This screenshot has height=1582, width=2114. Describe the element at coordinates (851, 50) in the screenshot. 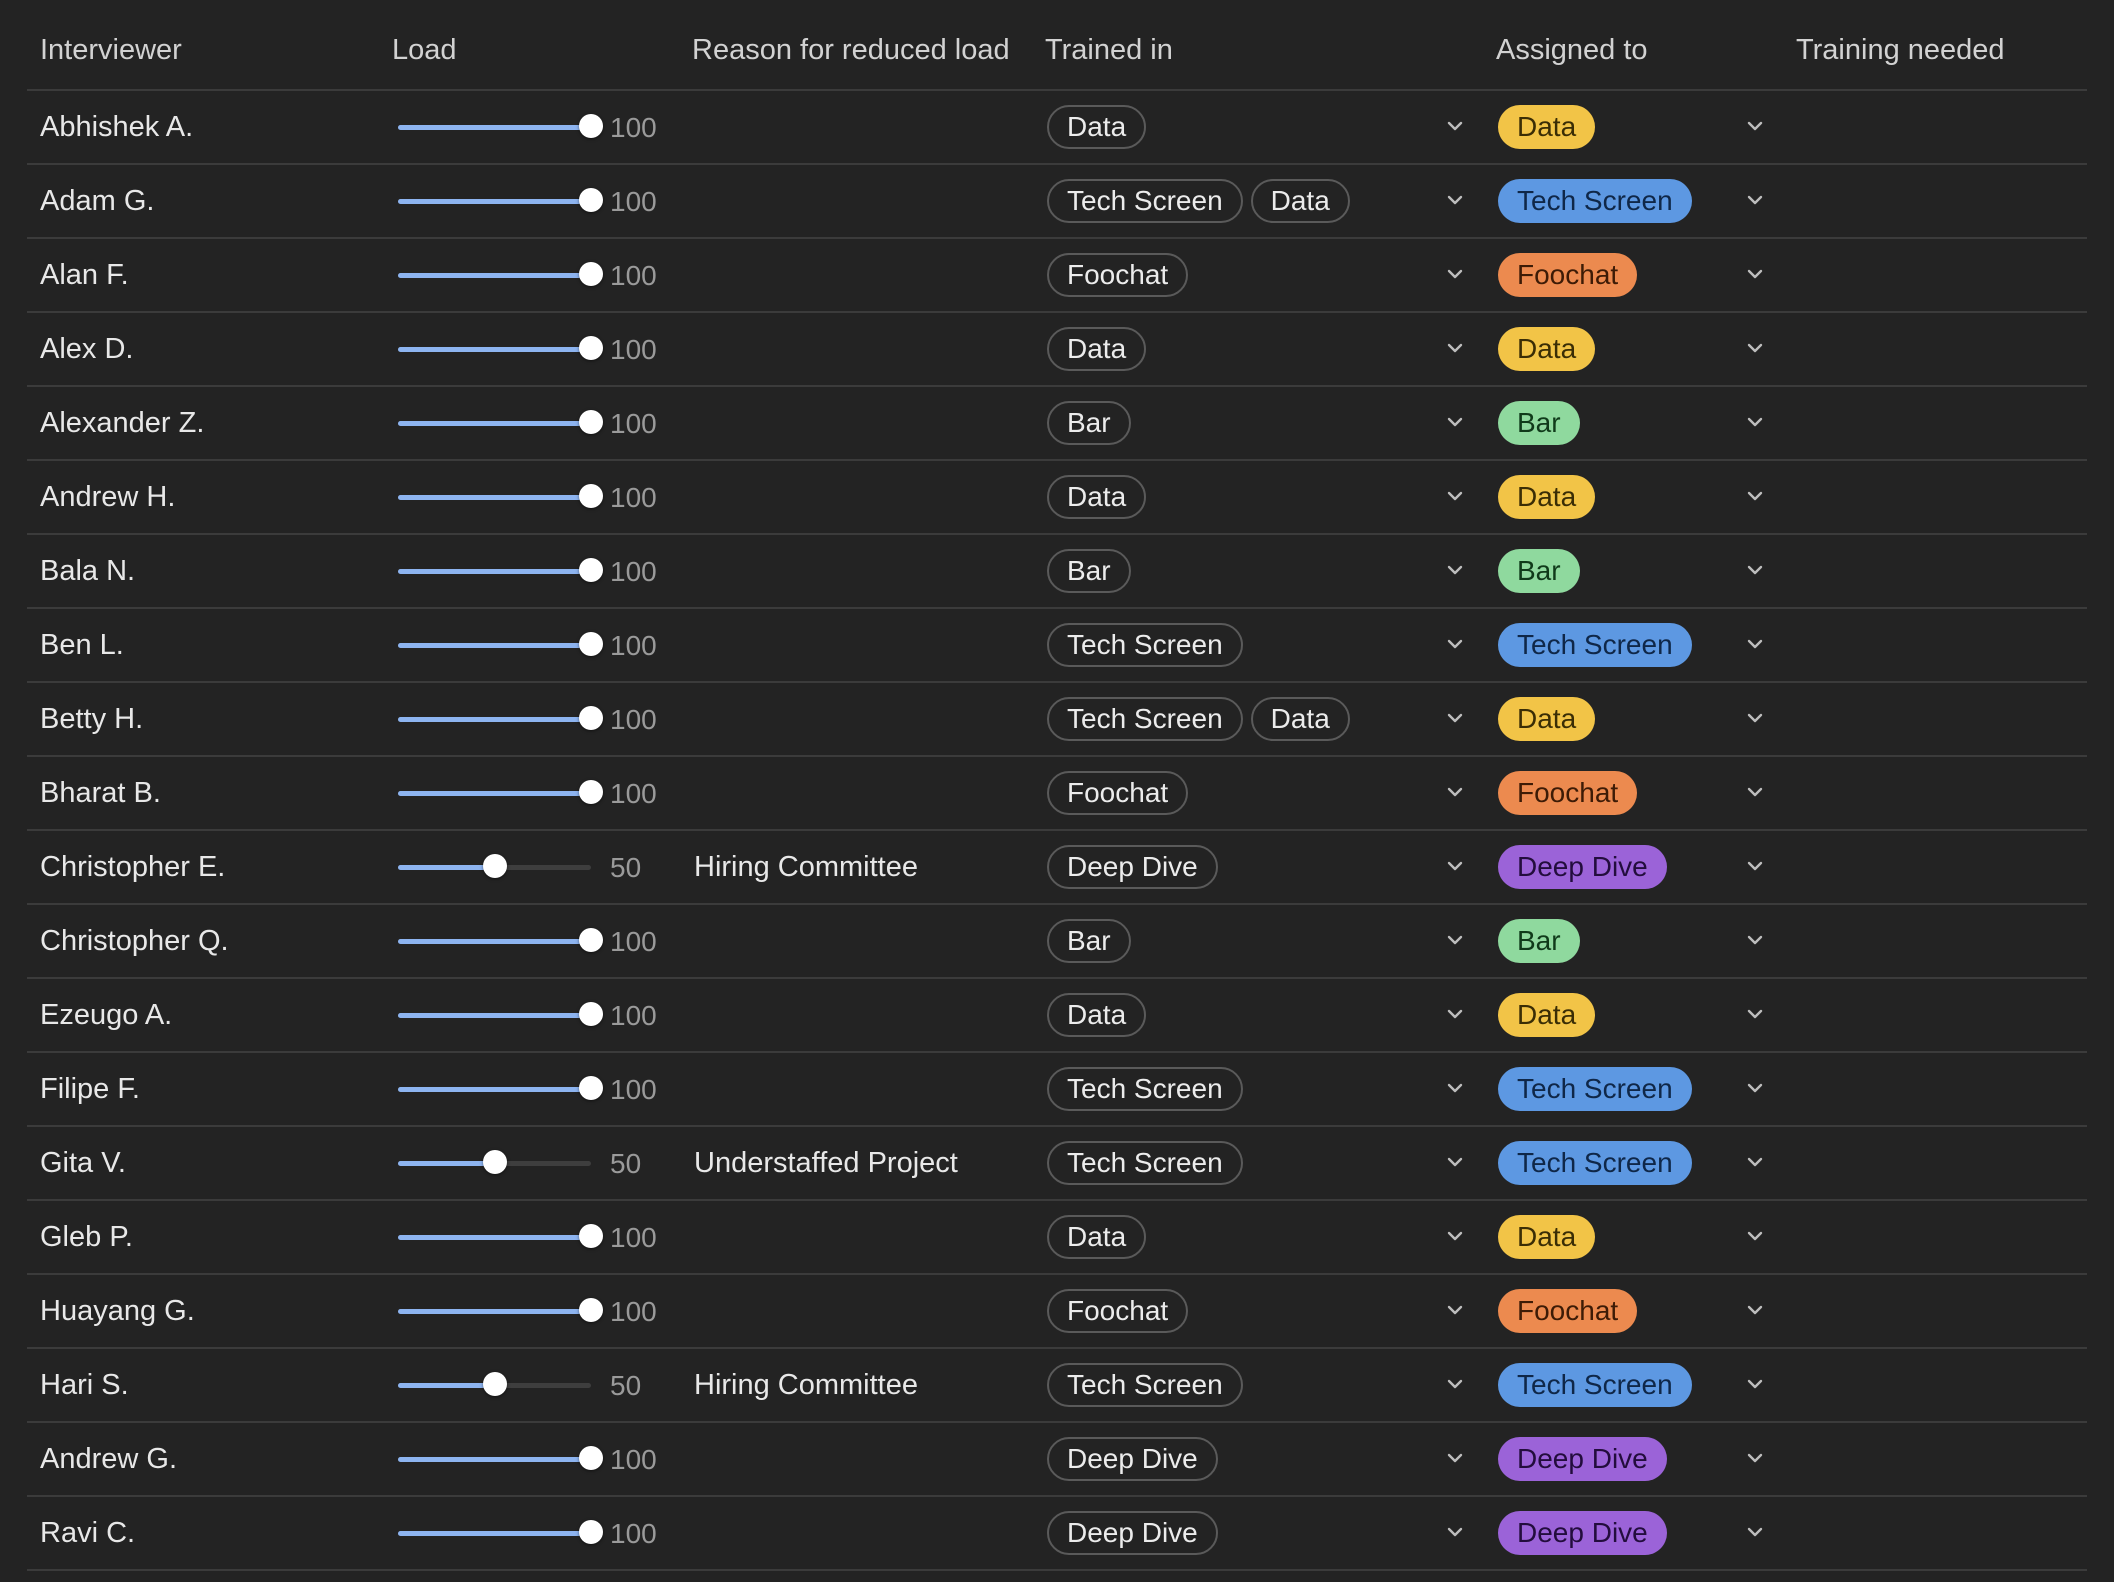

I see `column-header-reason: Reason for reduced load` at that location.